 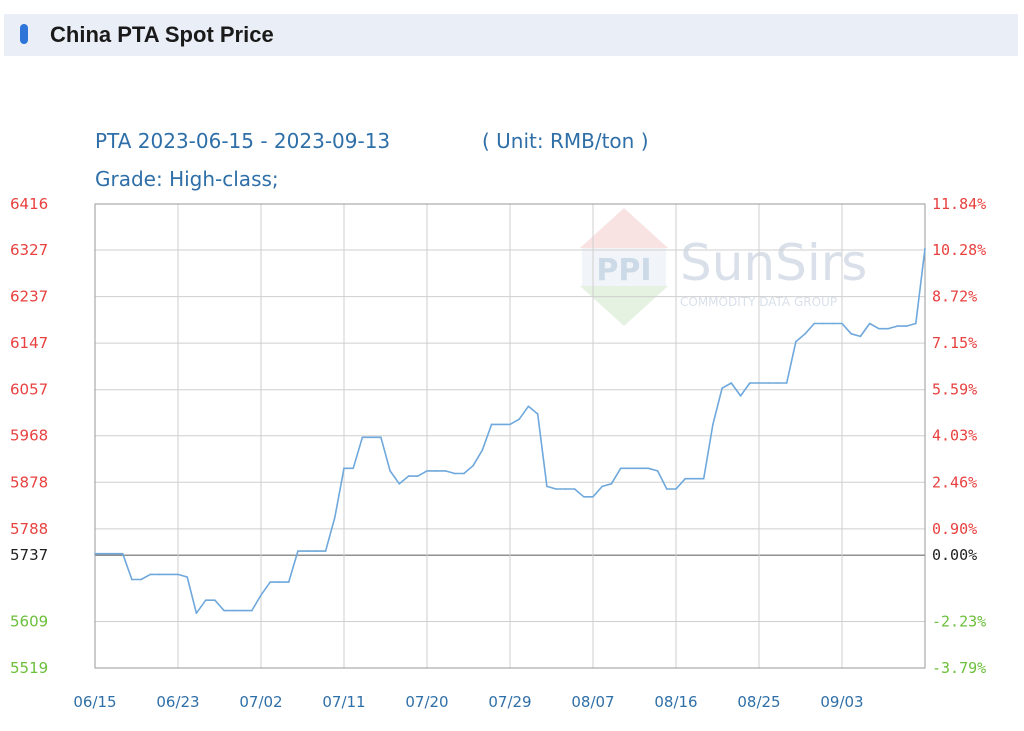 What do you see at coordinates (758, 702) in the screenshot?
I see `x-tick-label: 08/25` at bounding box center [758, 702].